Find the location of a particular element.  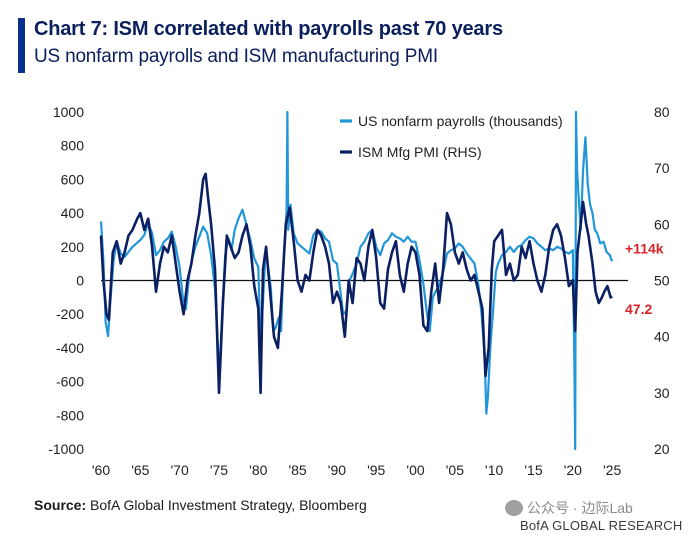

title-accent-bar is located at coordinates (21, 45).